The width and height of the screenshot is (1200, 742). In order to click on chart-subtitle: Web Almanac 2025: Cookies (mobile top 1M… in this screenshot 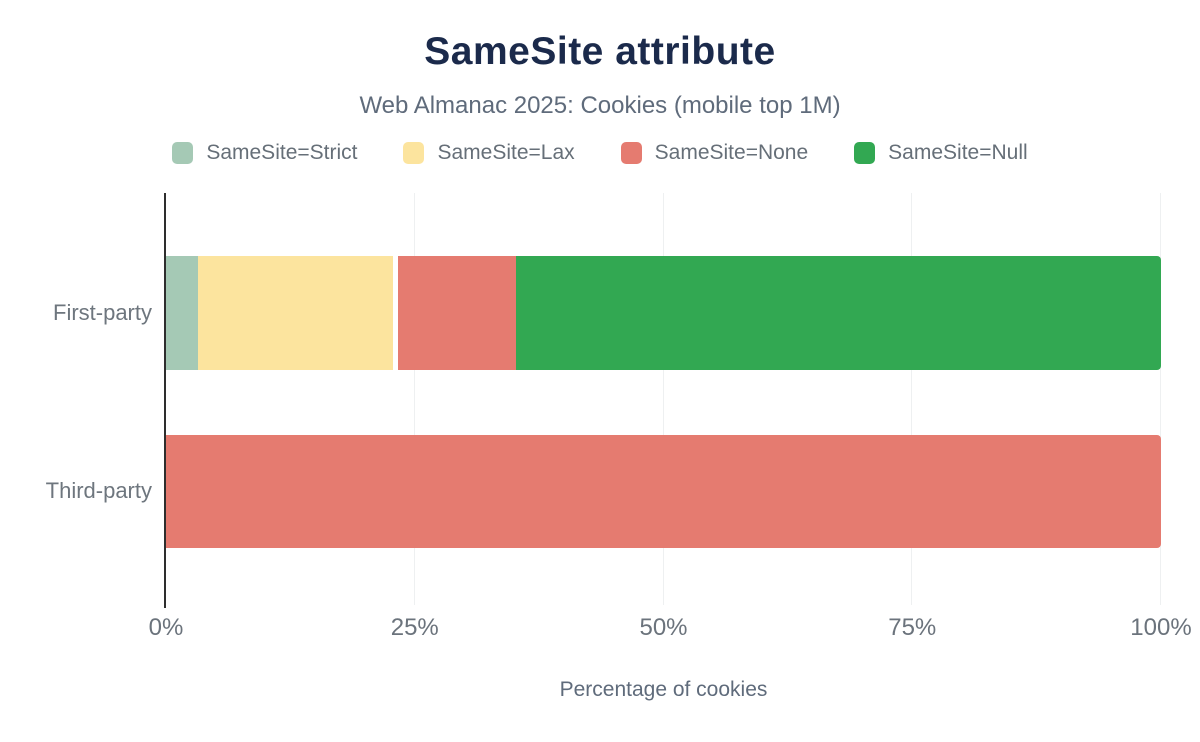, I will do `click(600, 105)`.